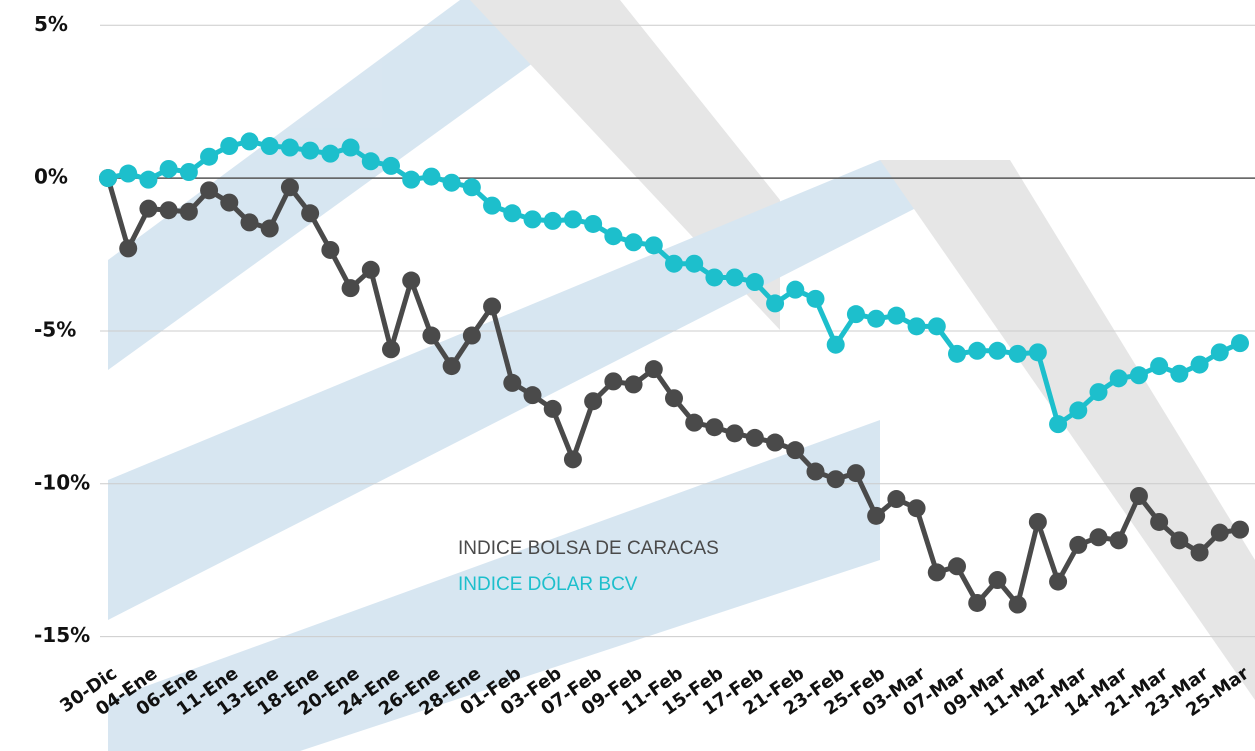 The image size is (1255, 751). What do you see at coordinates (51, 177) in the screenshot?
I see `y-tick-label: 0%` at bounding box center [51, 177].